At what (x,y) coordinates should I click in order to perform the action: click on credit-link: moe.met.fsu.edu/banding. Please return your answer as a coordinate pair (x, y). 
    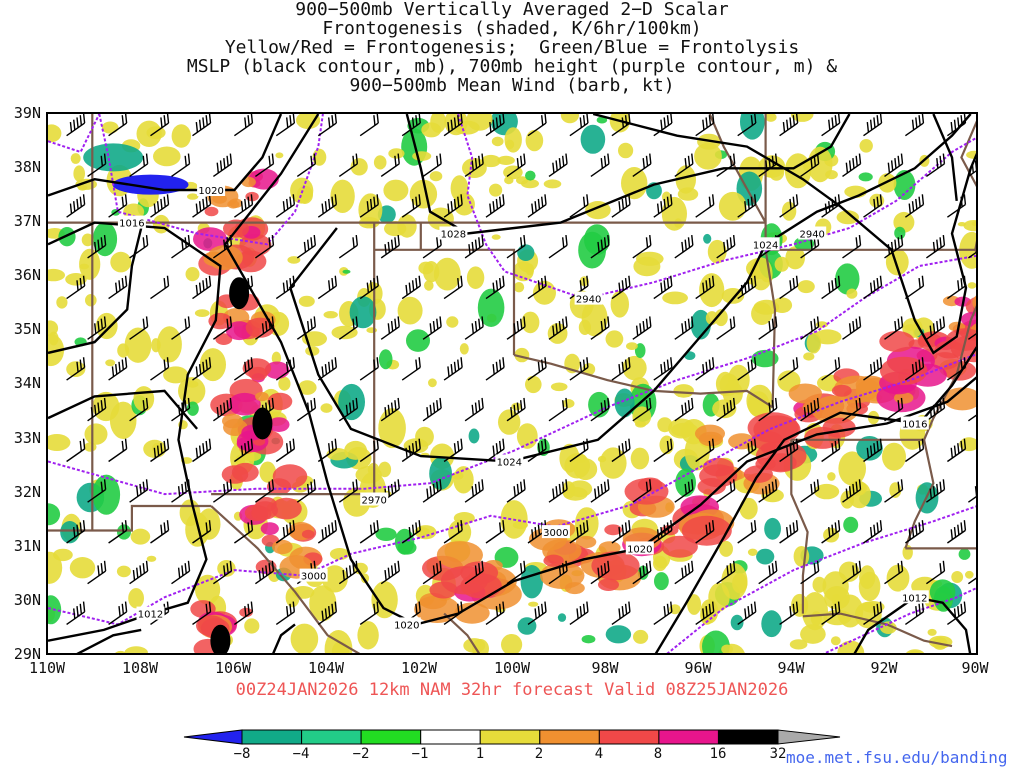
    Looking at the image, I should click on (897, 757).